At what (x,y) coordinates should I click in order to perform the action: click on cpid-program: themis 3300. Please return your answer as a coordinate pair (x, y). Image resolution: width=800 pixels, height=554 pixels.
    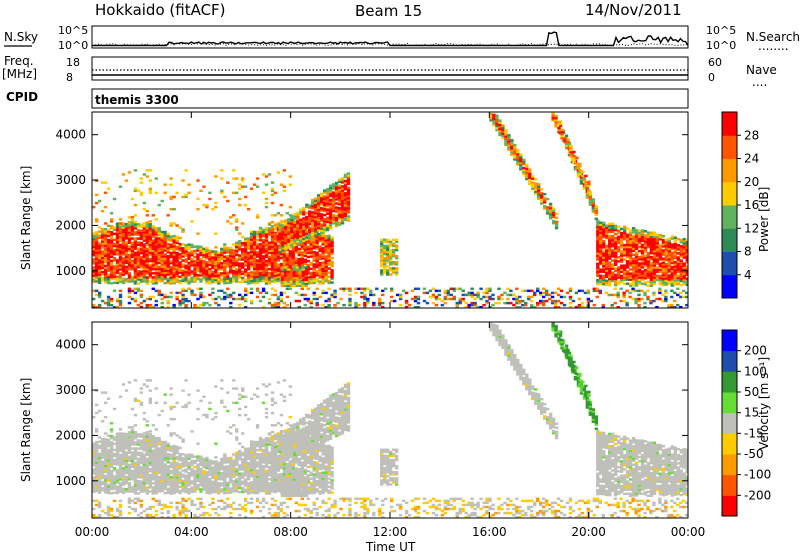
    Looking at the image, I should click on (137, 100).